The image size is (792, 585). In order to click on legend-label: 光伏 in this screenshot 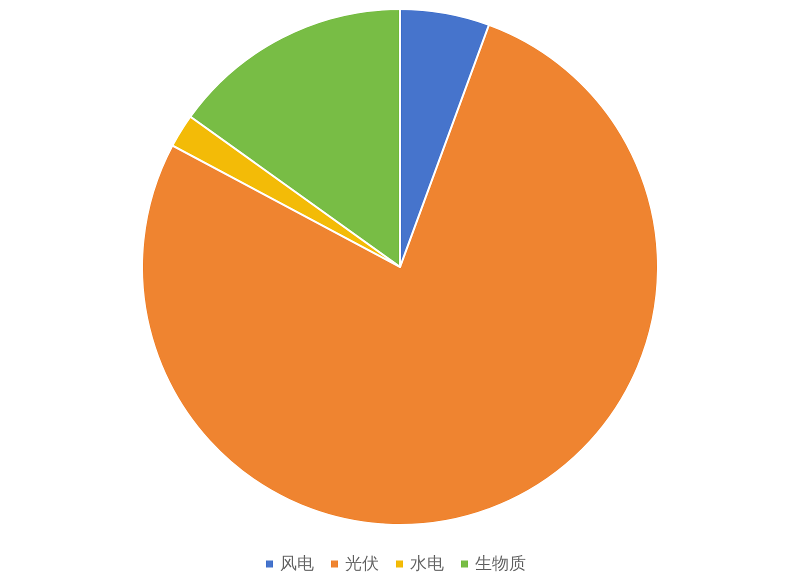, I will do `click(362, 564)`.